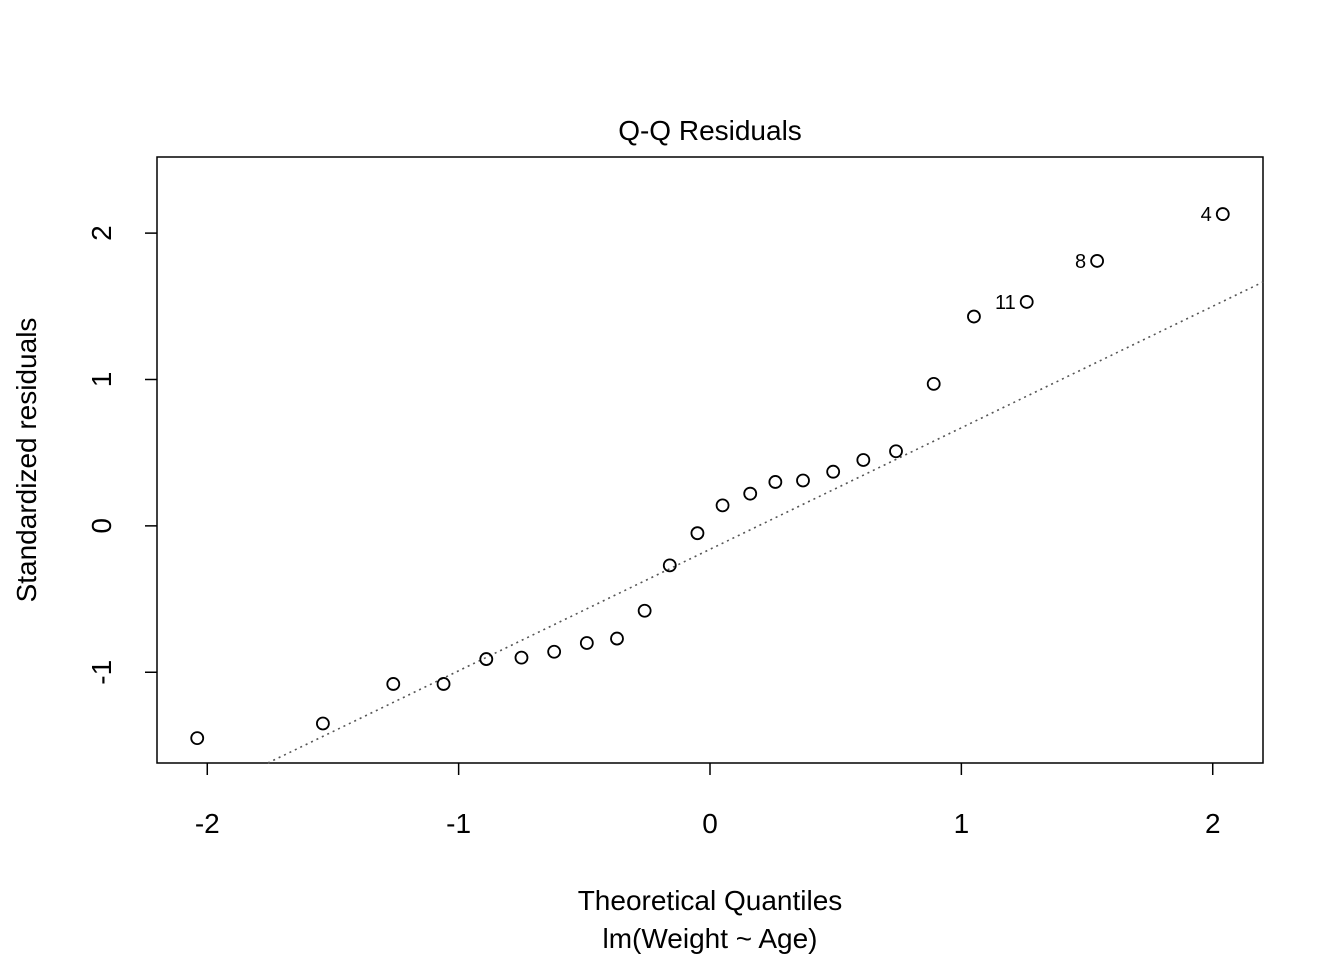 The image size is (1344, 960). Describe the element at coordinates (101, 380) in the screenshot. I see `y-tick-label: 1` at that location.